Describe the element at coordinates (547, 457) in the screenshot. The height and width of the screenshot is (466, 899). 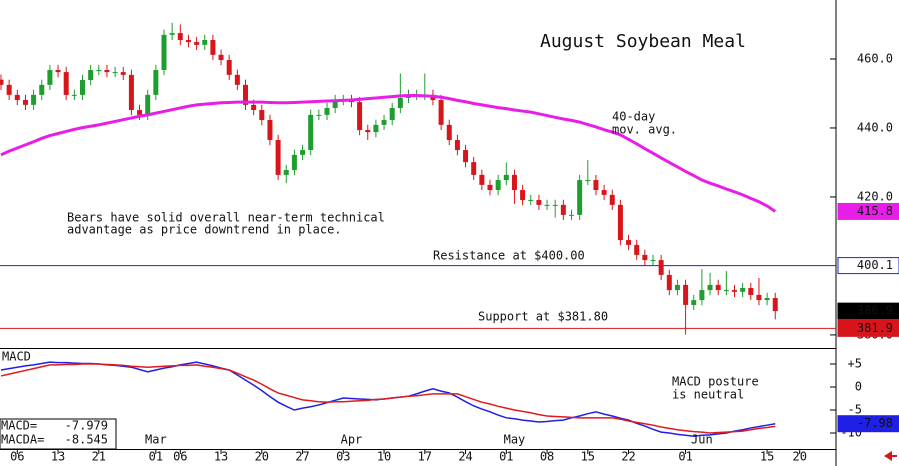
I see `x-tick-label: 08` at that location.